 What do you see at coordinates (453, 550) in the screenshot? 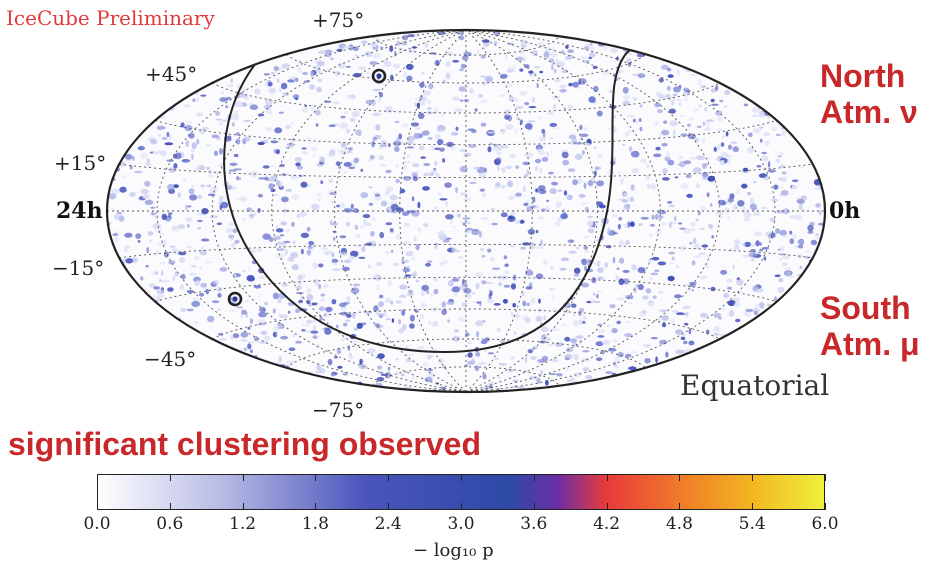
I see `colorbar-axis-label: − log₁₀ p` at bounding box center [453, 550].